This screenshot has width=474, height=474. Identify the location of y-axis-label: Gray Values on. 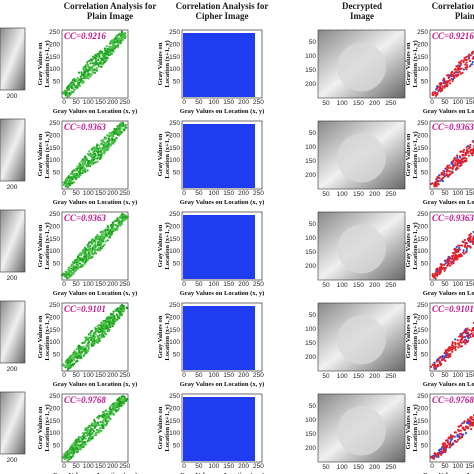
(408, 63).